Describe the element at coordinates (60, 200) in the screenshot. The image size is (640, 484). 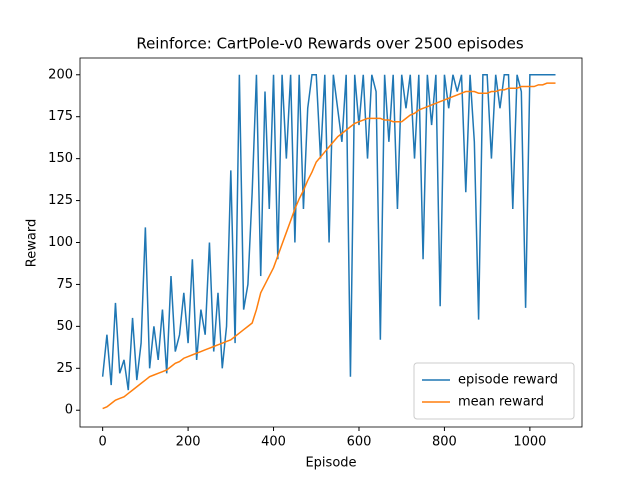
I see `y-tick-label: 125` at that location.